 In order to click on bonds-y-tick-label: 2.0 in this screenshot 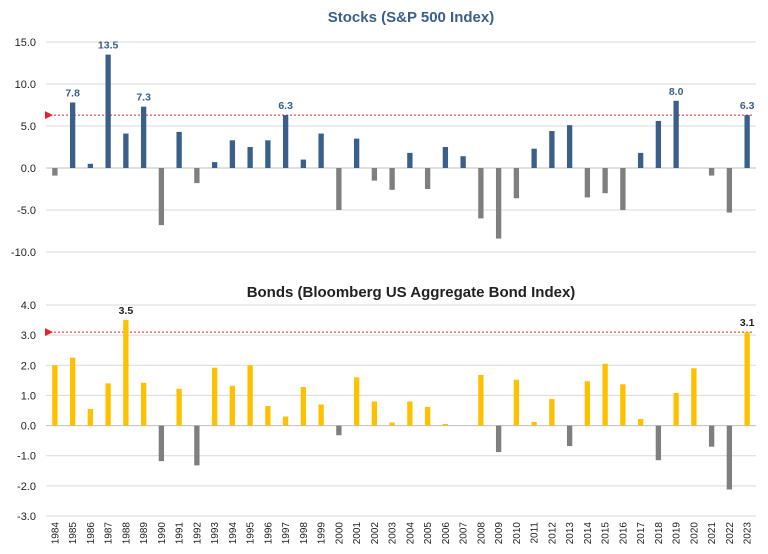, I will do `click(28, 366)`.